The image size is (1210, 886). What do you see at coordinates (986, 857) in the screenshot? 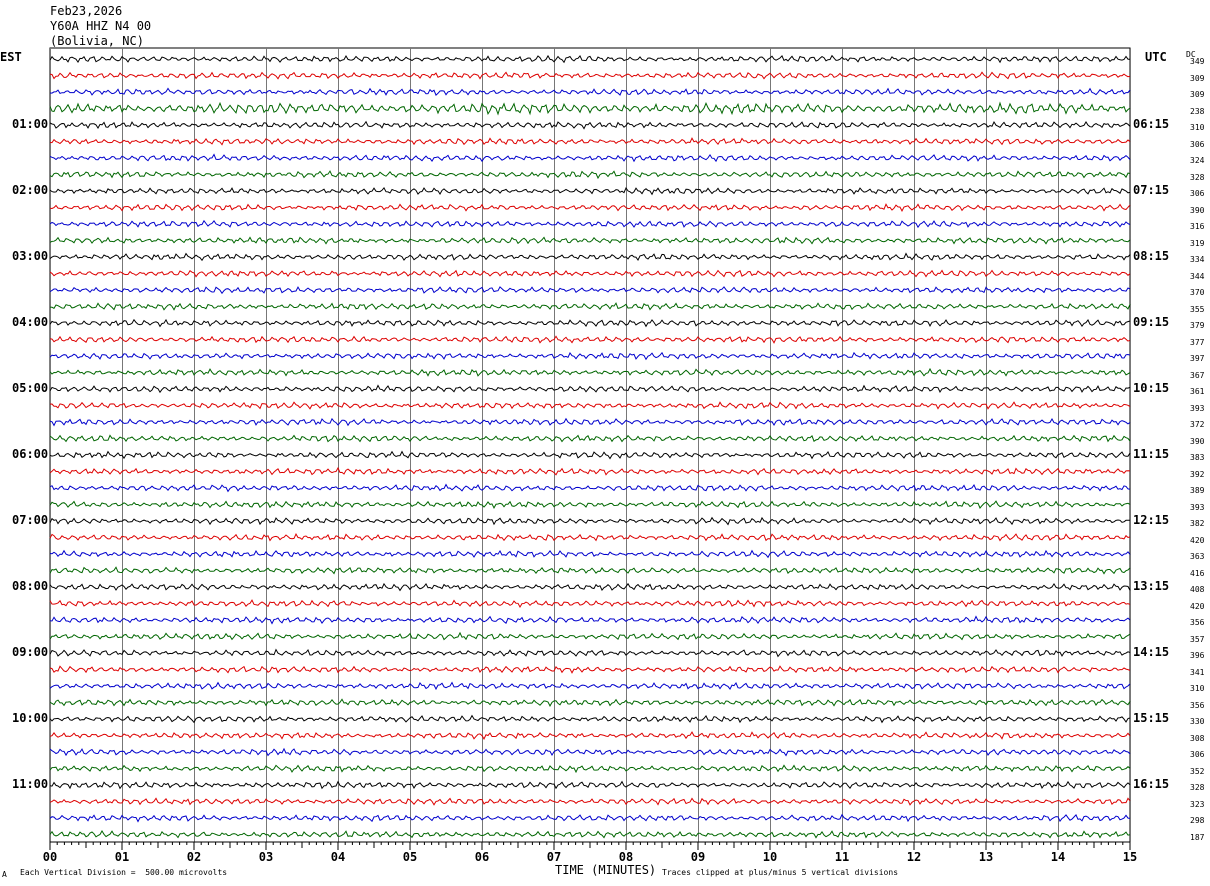
I see `x-tick-label: 13` at bounding box center [986, 857].